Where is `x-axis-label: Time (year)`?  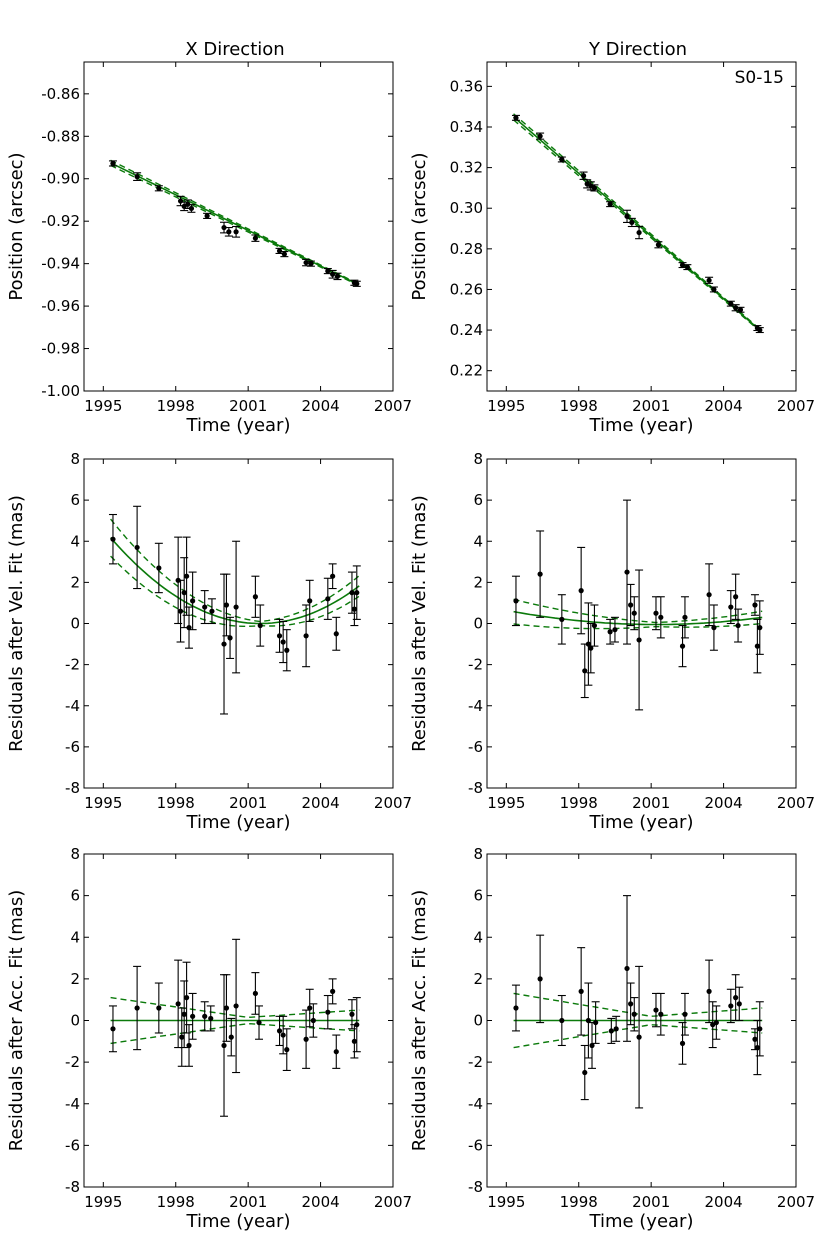 x-axis-label: Time (year) is located at coordinates (238, 425).